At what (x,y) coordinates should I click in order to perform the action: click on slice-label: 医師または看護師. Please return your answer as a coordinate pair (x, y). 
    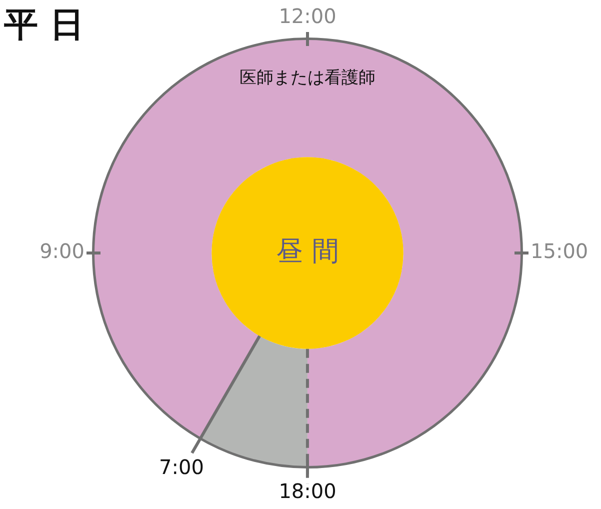
    Looking at the image, I should click on (308, 78).